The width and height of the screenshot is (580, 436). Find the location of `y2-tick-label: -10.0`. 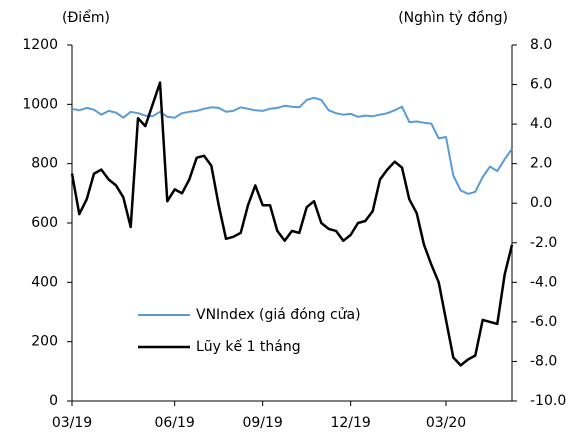

y2-tick-label: -10.0 is located at coordinates (548, 401).